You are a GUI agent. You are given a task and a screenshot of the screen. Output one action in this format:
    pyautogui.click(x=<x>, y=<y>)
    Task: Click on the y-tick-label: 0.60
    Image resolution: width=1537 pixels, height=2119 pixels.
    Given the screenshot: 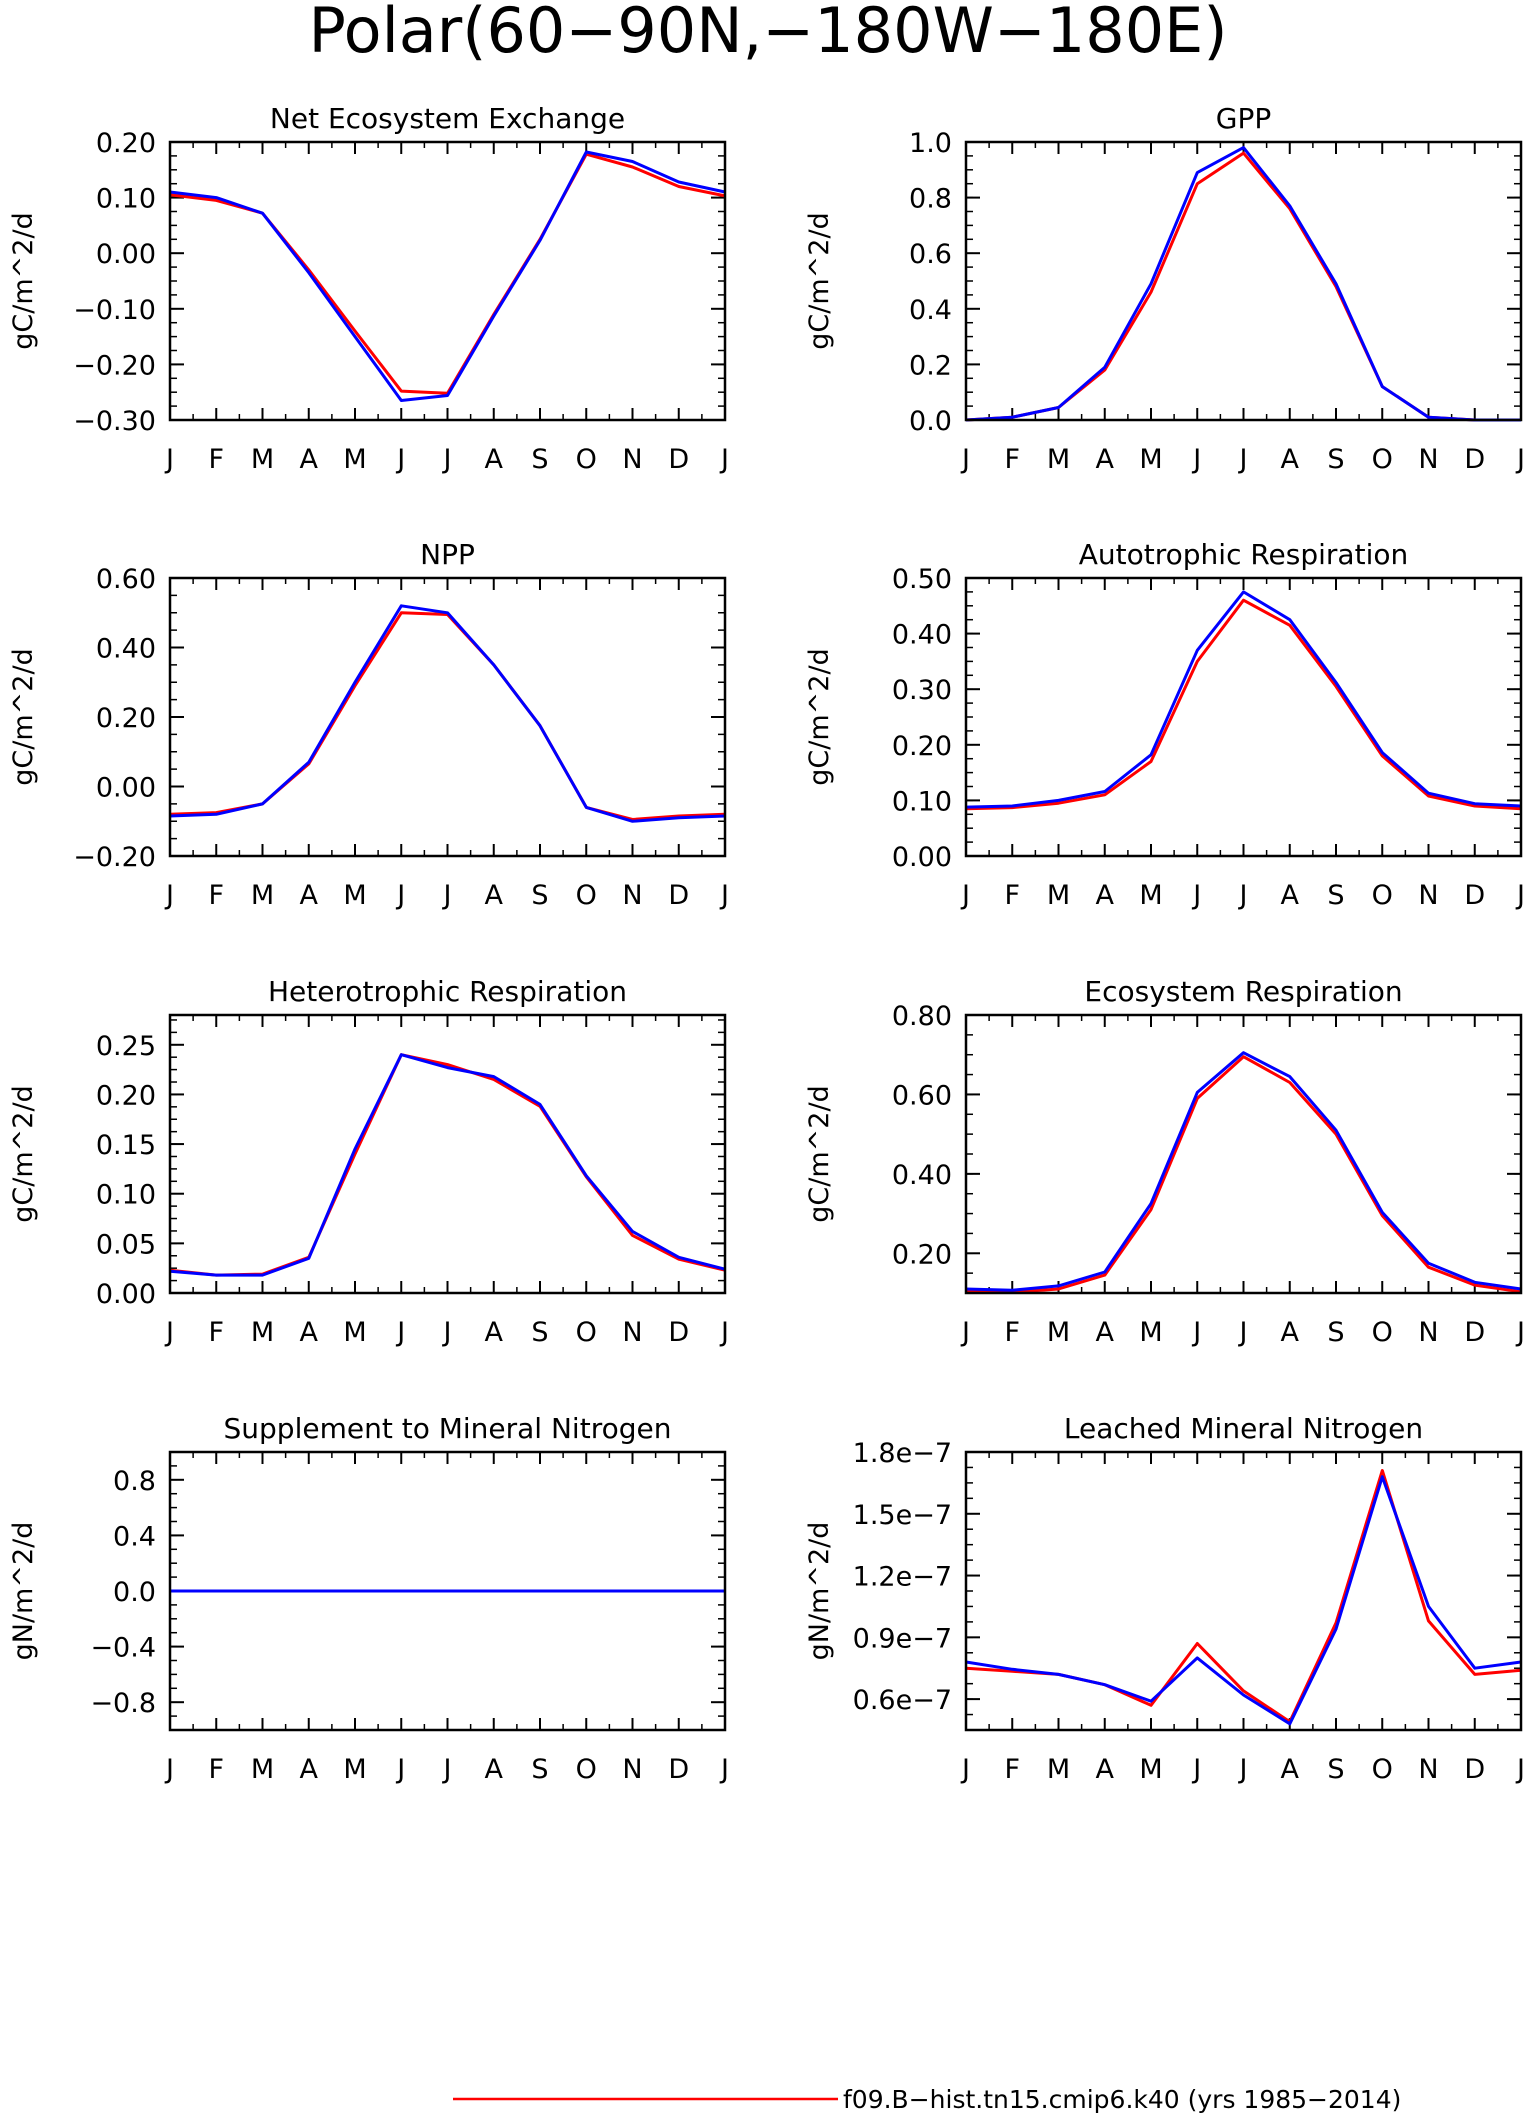 What is the action you would take?
    pyautogui.click(x=922, y=1095)
    